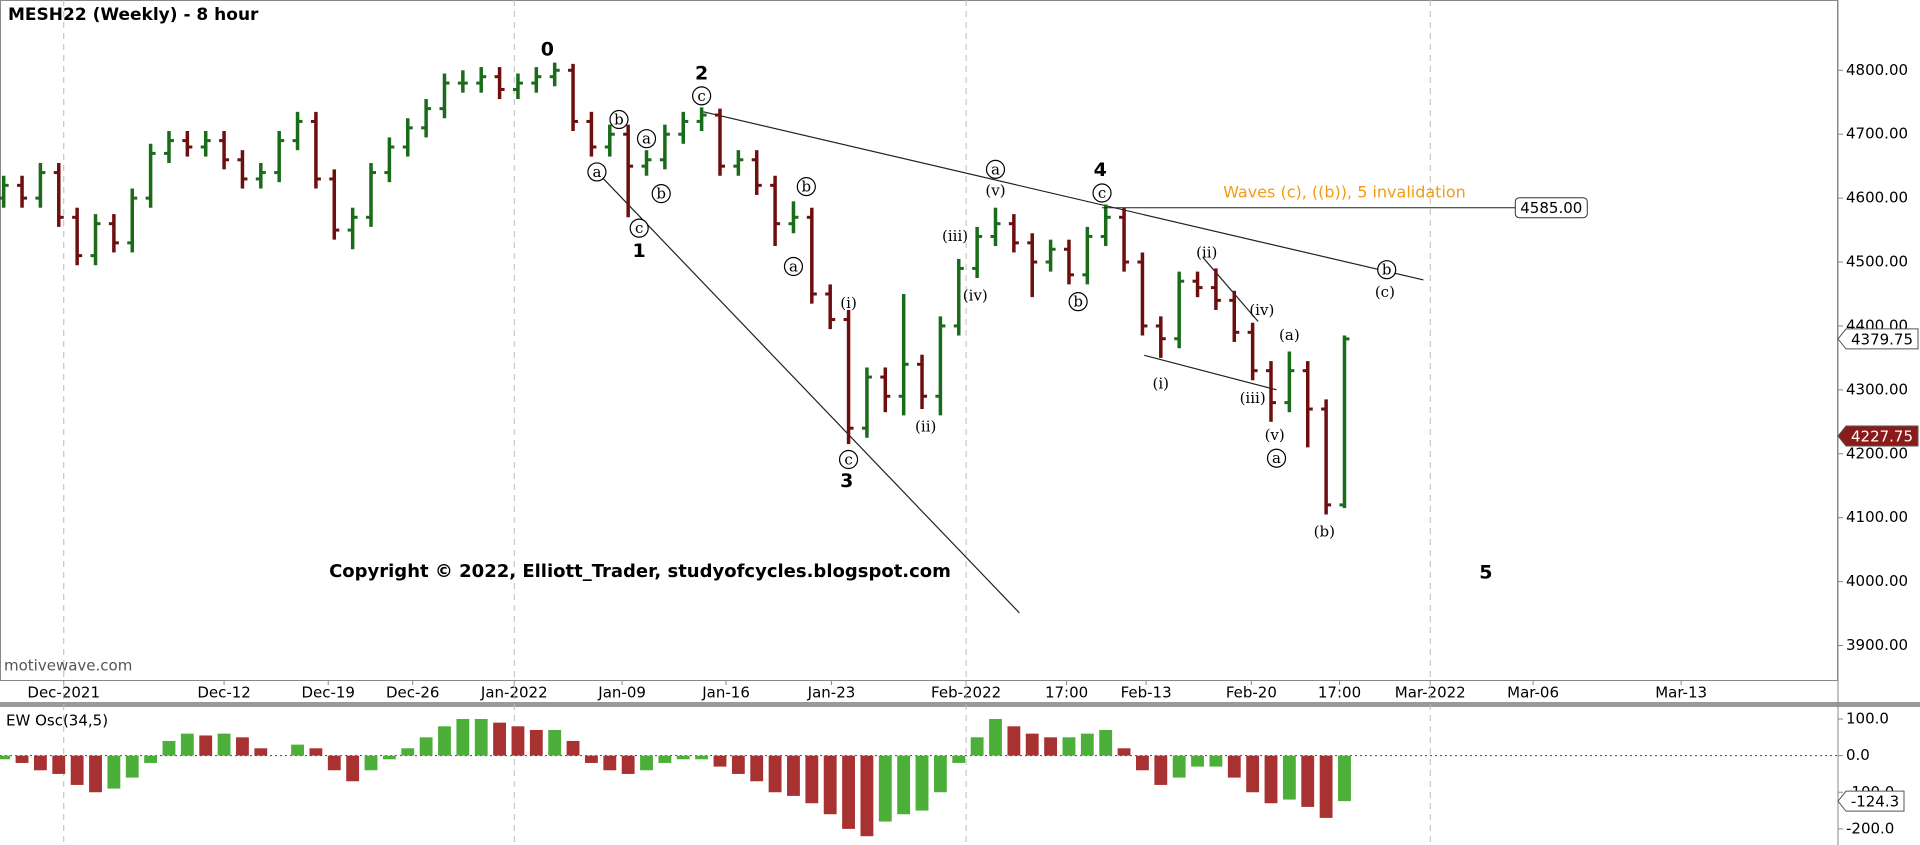 The image size is (1920, 845). What do you see at coordinates (57, 721) in the screenshot?
I see `oscillator-title: EW Osc(34,5)` at bounding box center [57, 721].